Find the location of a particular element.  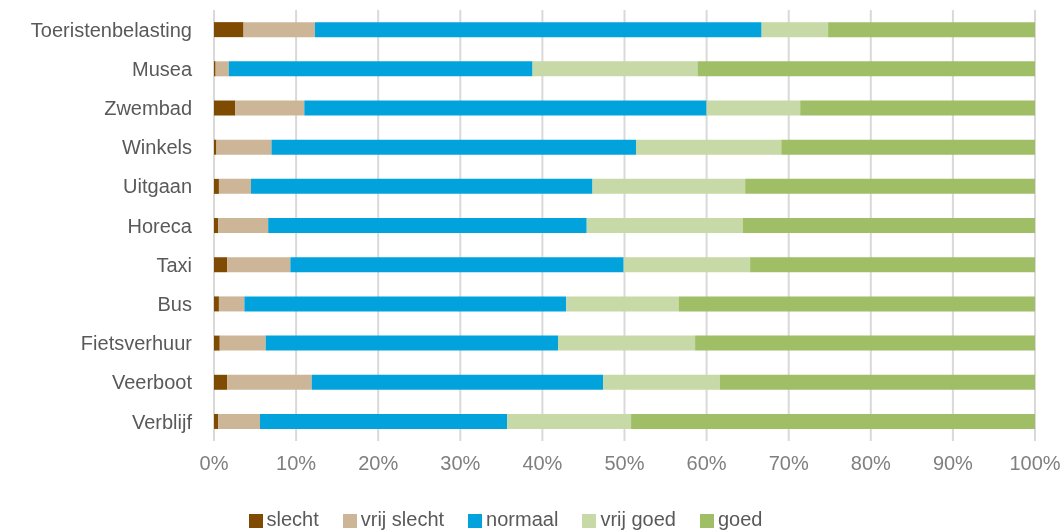

y-tick-label: Veerboot is located at coordinates (152, 382).